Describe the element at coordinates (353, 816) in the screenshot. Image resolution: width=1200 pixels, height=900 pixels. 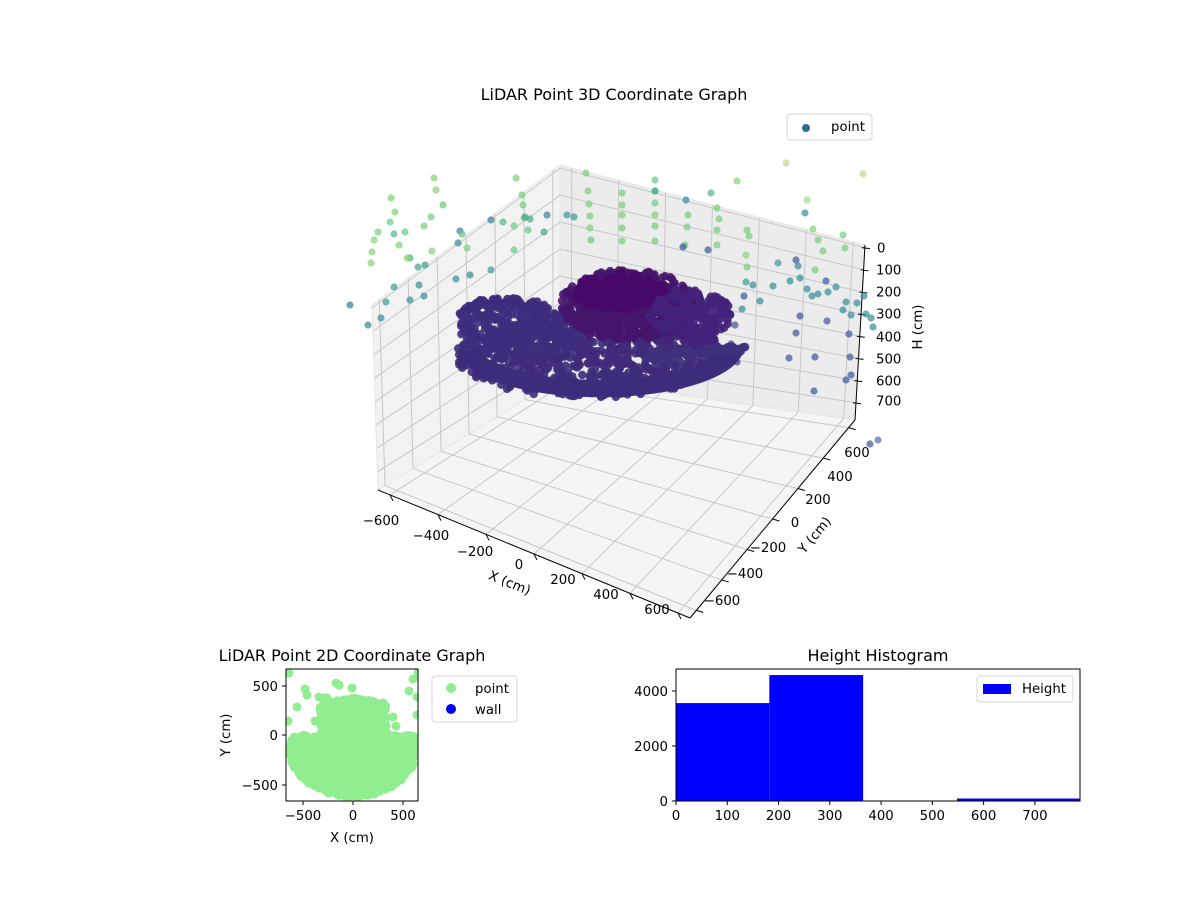
I see `x-tick-2d: 0` at that location.